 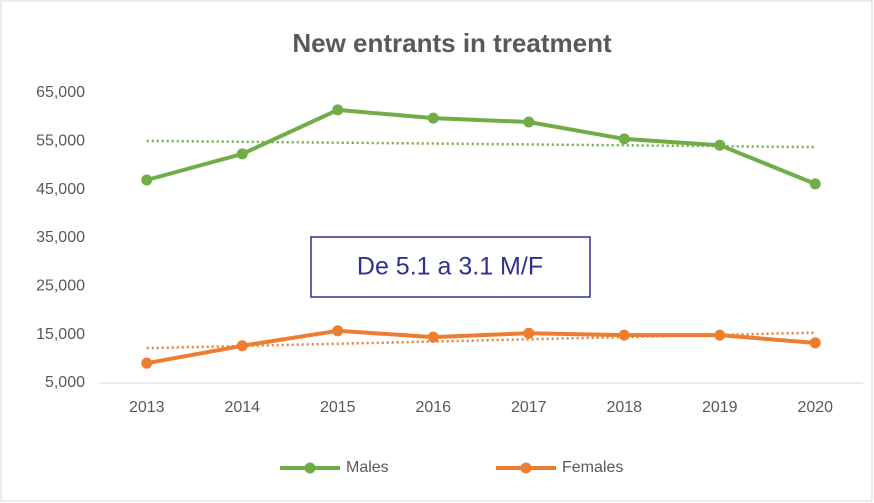 I want to click on x-tick-label: 2016, so click(x=433, y=407).